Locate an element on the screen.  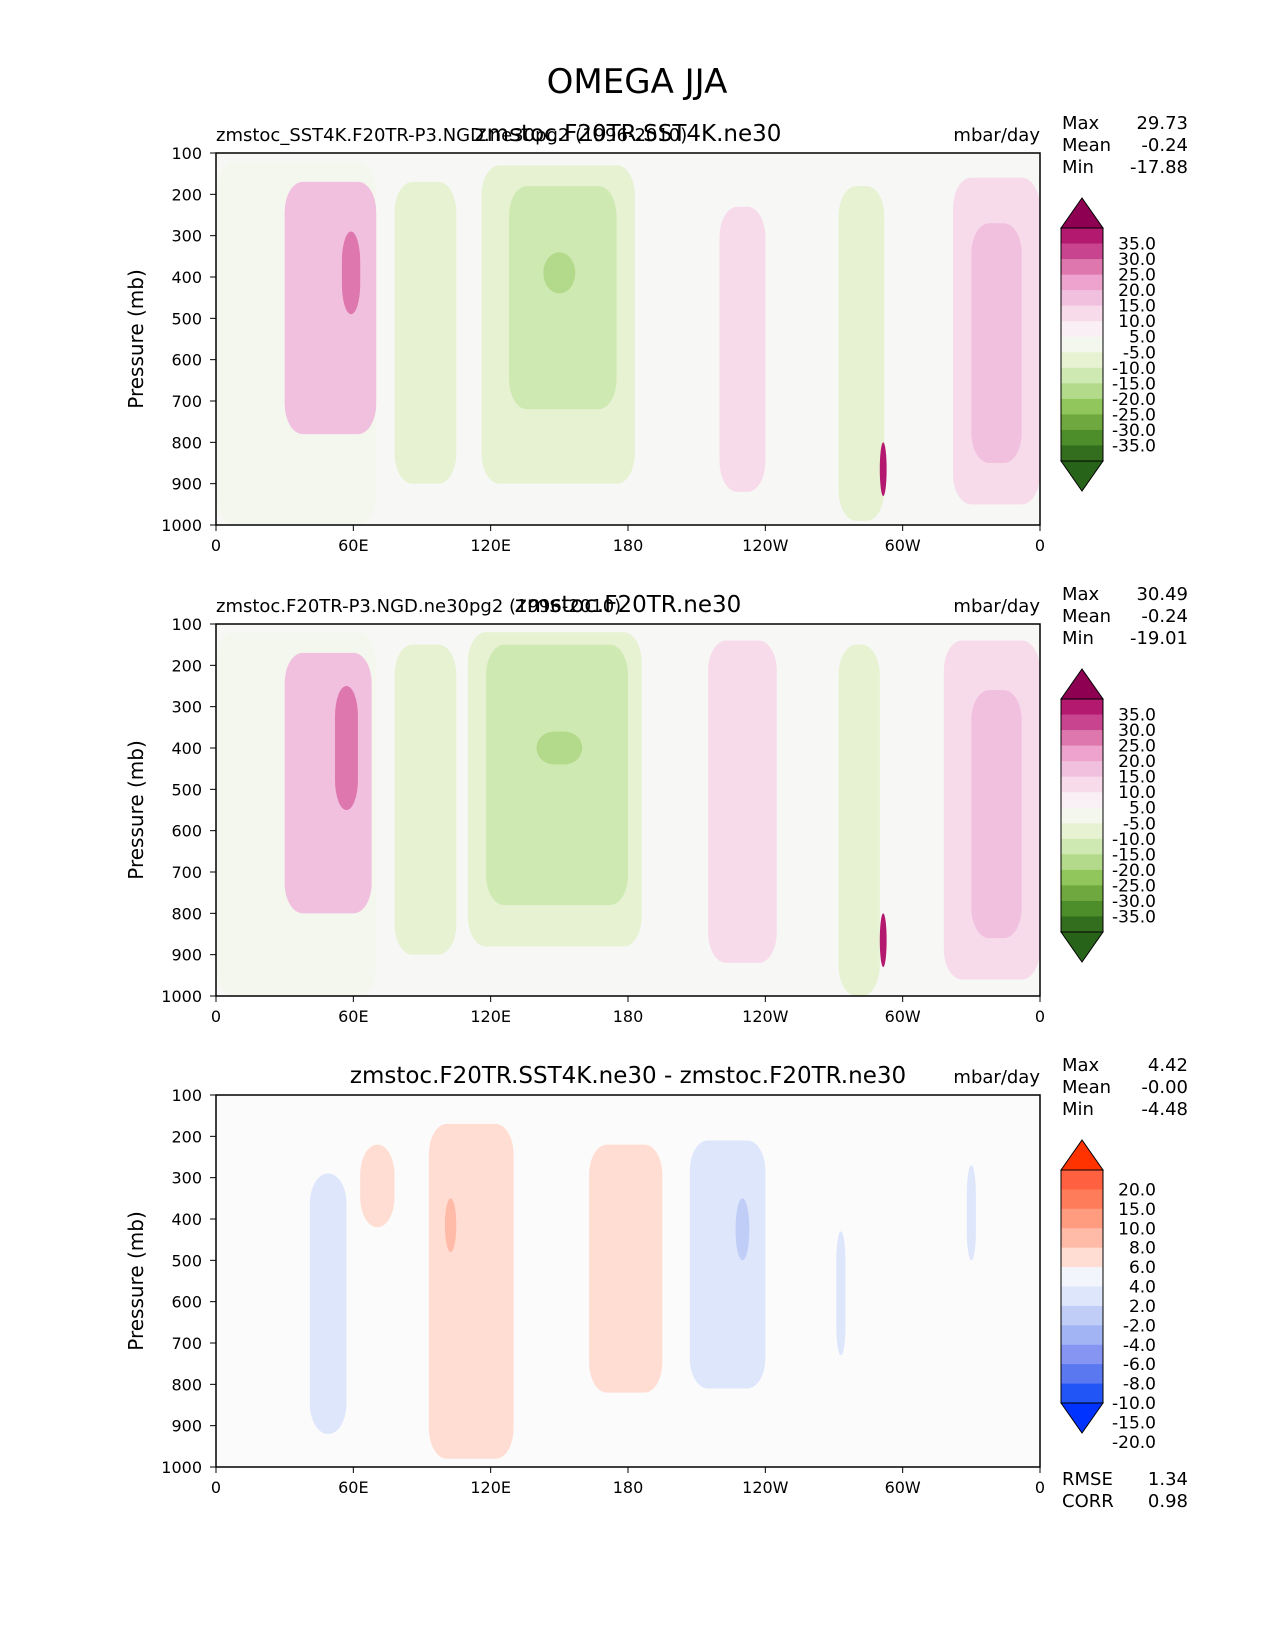
colorbar-label: -2.0 is located at coordinates (1139, 1326).